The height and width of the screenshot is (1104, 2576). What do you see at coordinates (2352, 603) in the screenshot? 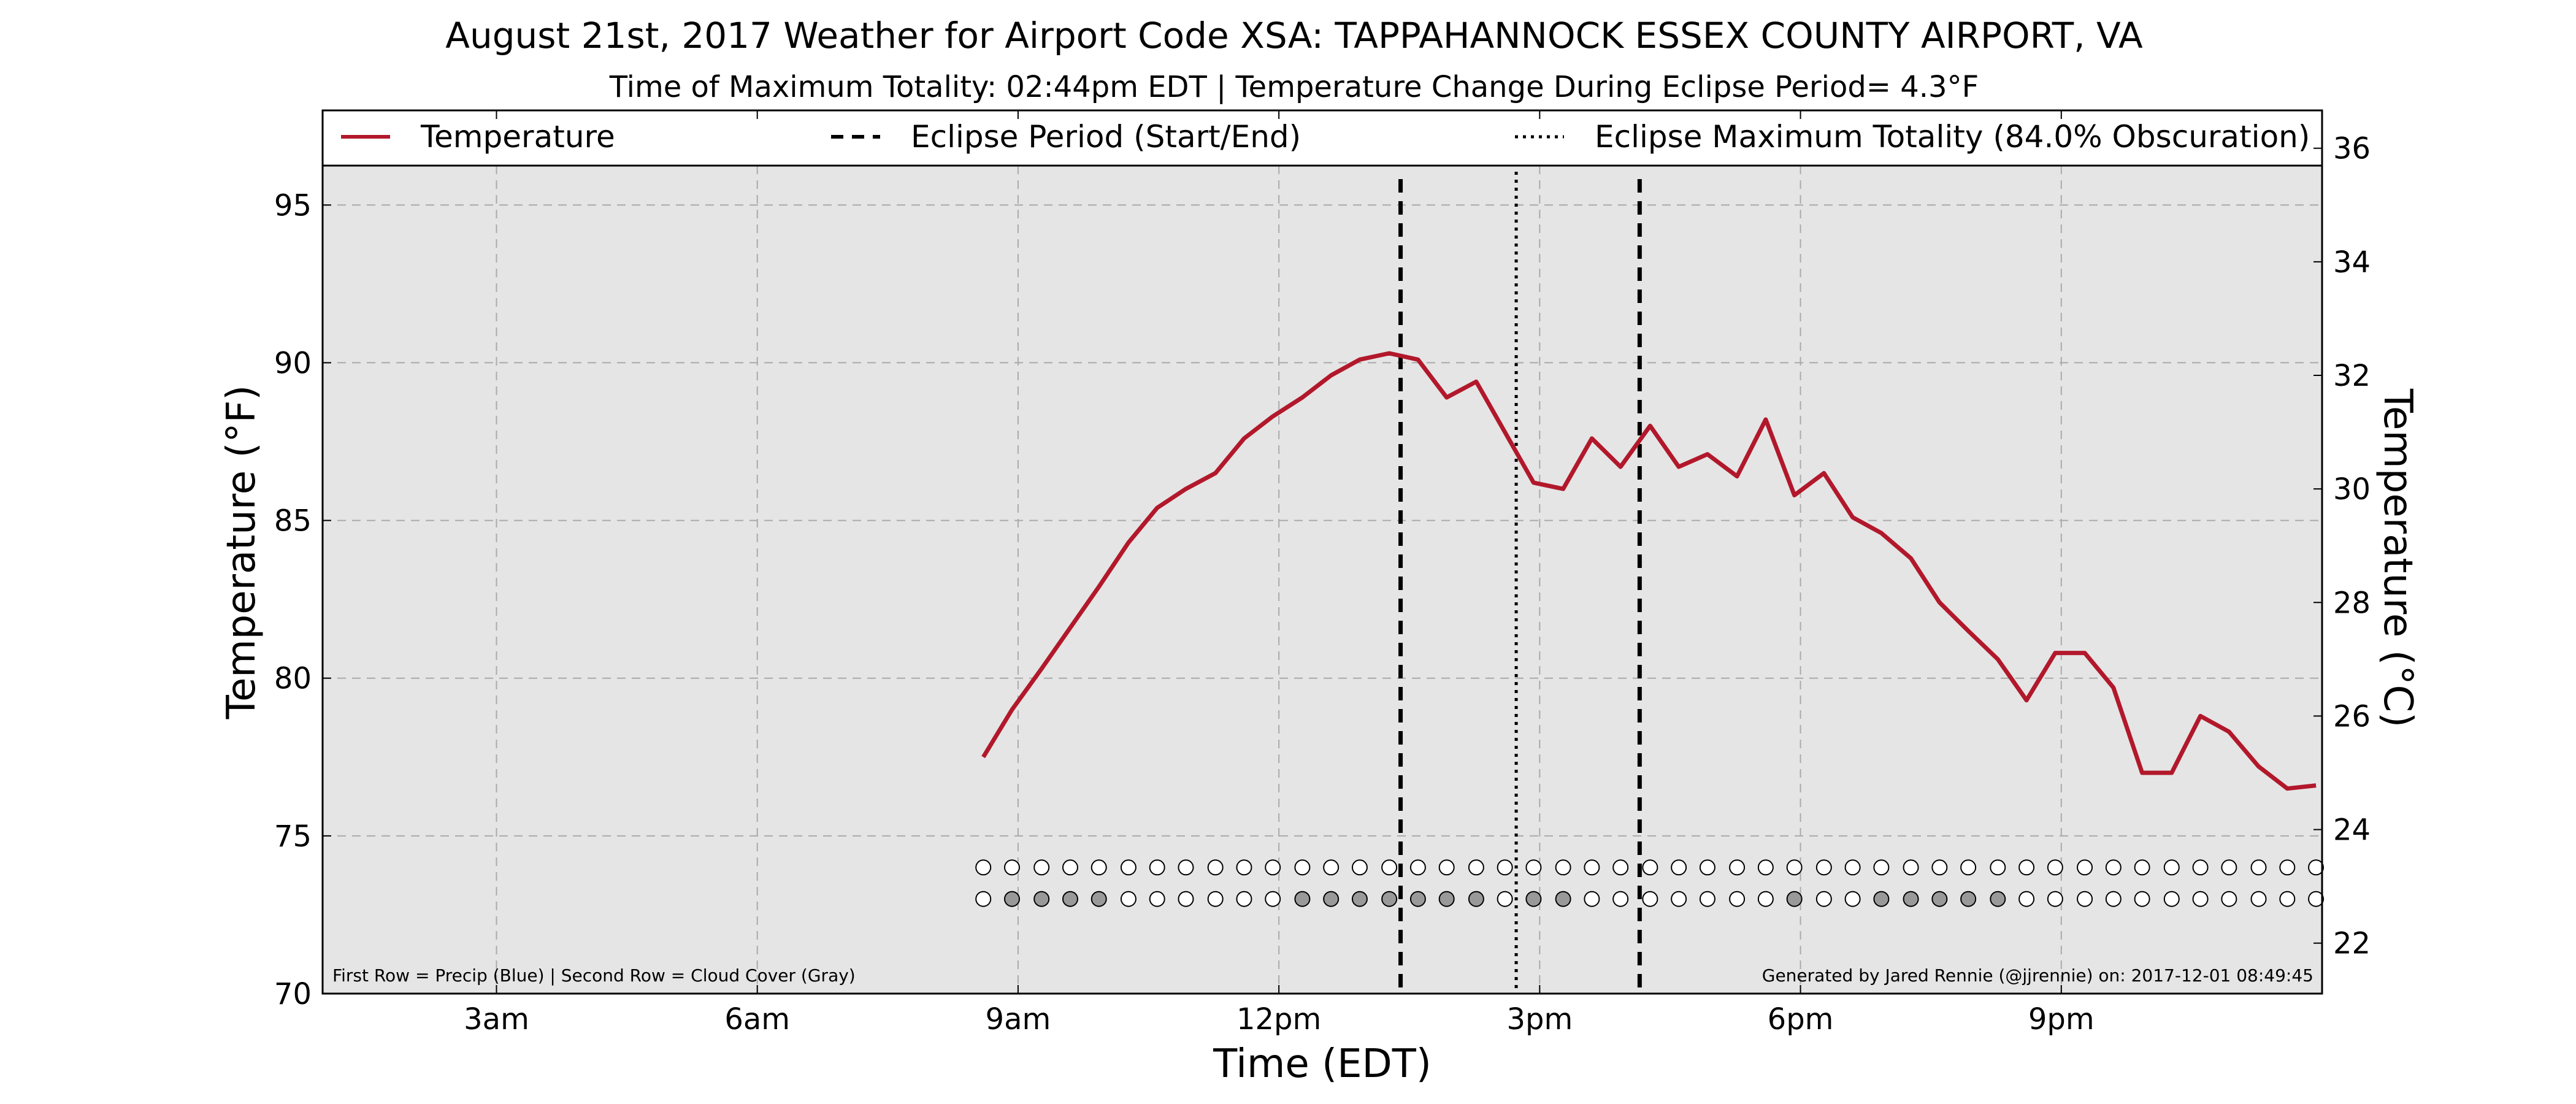
I see `y-tick-label-right: 28` at bounding box center [2352, 603].